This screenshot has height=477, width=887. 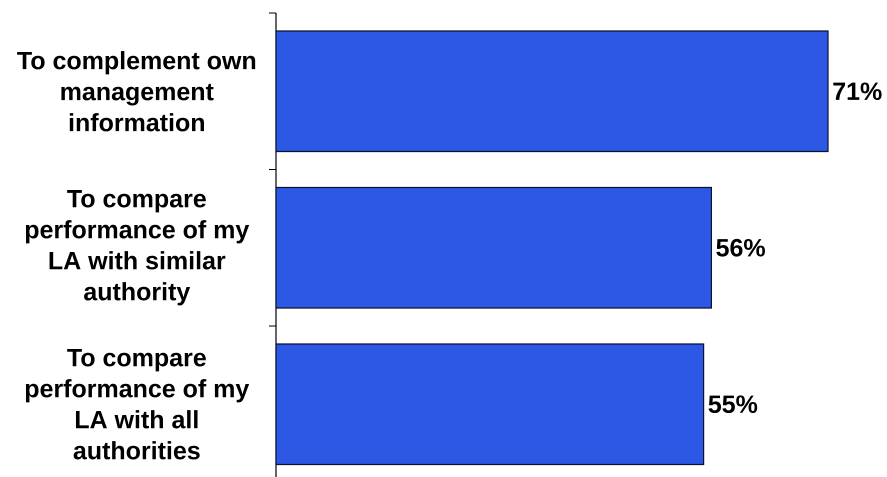 I want to click on y-tick-label: To compare performance of my LA with all authorities, so click(x=138, y=404).